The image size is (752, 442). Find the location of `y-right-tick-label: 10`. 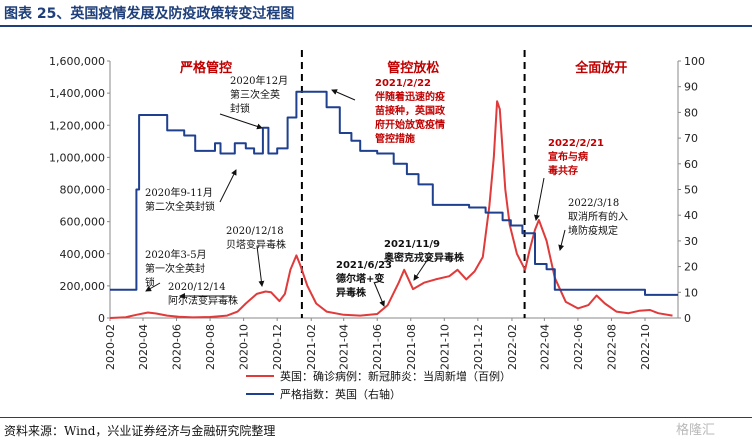

y-right-tick-label: 10 is located at coordinates (691, 292).